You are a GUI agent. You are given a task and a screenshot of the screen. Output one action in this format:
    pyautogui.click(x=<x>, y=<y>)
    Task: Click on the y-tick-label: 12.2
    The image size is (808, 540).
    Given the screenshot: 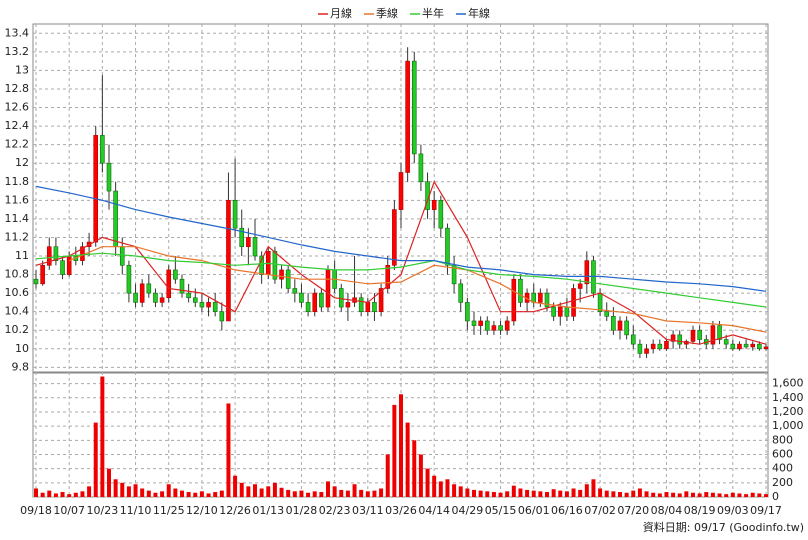 What is the action you would take?
    pyautogui.click(x=17, y=144)
    